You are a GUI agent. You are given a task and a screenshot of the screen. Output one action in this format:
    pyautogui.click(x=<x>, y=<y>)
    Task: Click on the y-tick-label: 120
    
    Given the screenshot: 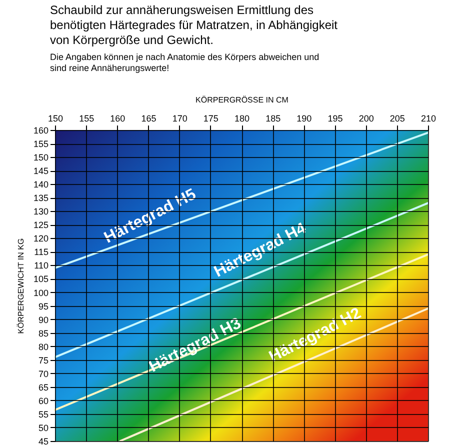 What is the action you would take?
    pyautogui.click(x=40, y=239)
    